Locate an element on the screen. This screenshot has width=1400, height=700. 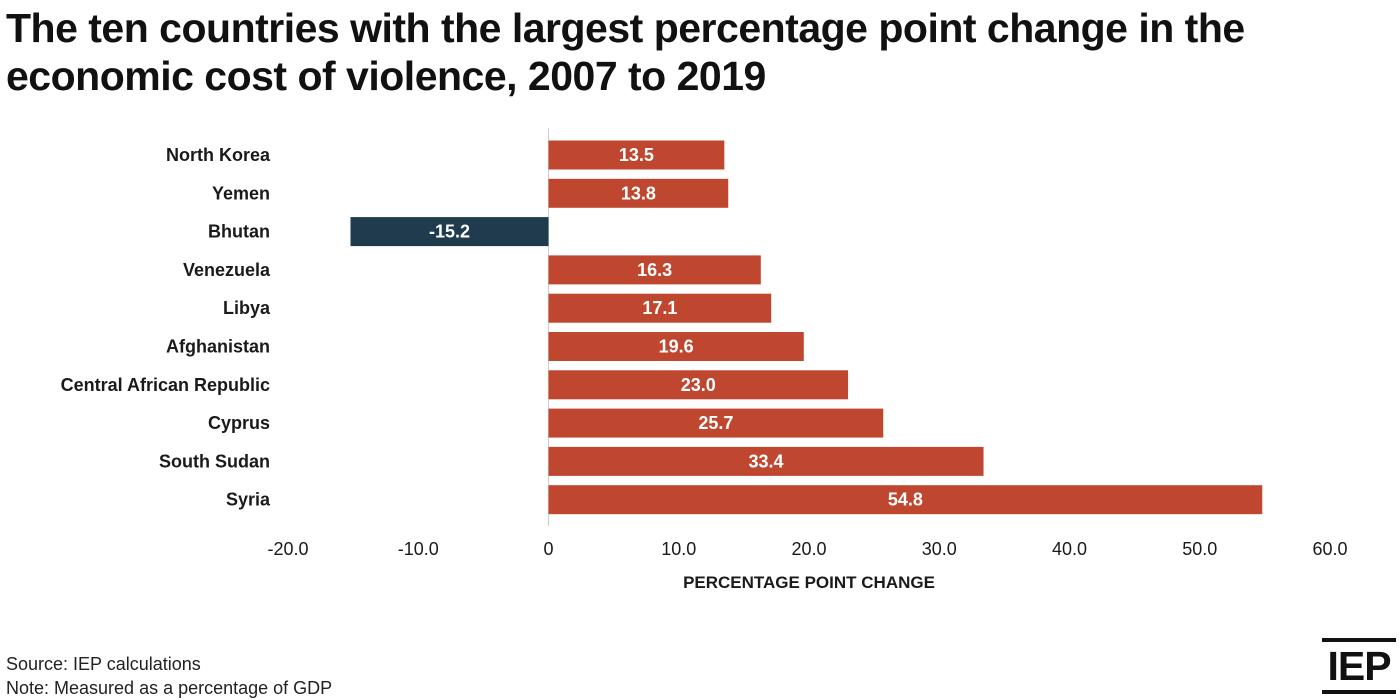
bar-yemen is located at coordinates (638, 193).